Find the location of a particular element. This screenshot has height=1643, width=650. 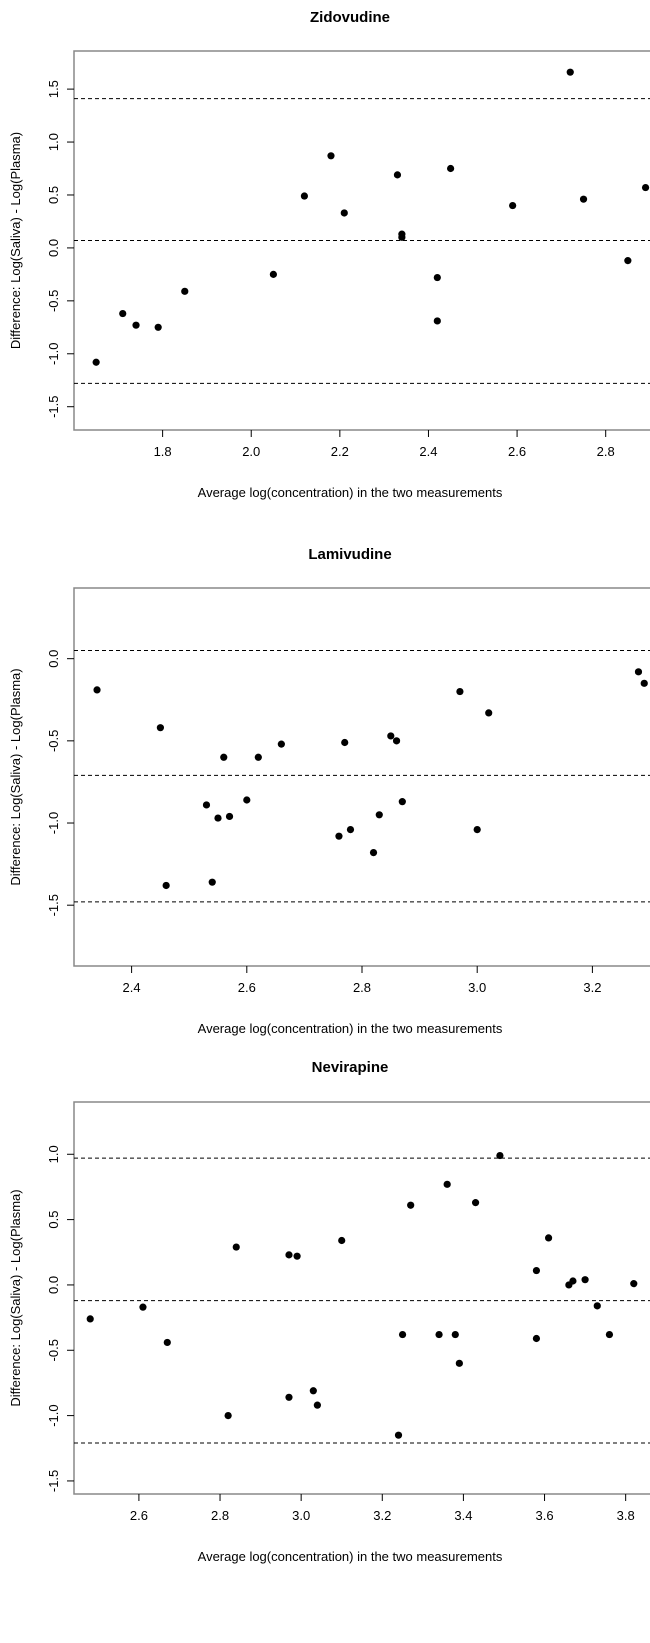

x-tick-label: 1.8 is located at coordinates (163, 451).